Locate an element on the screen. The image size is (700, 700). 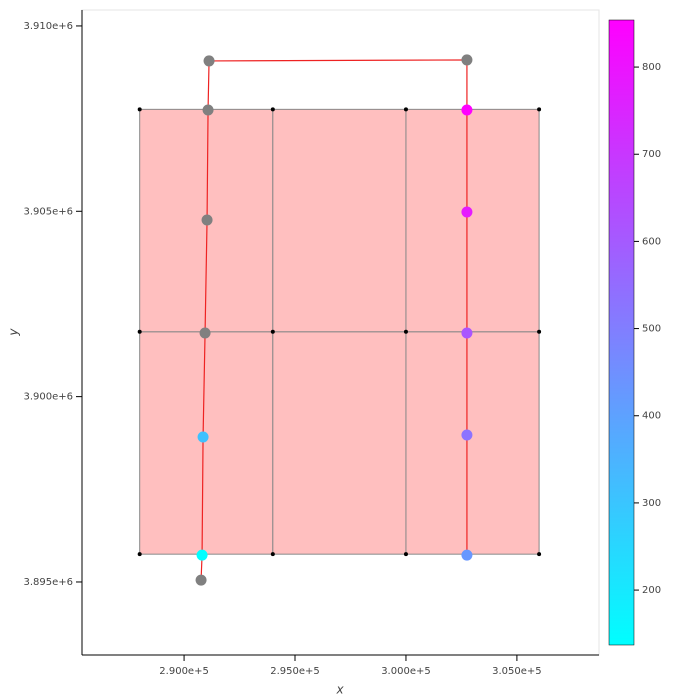
colorbar-tick-label: 300 is located at coordinates (651, 503).